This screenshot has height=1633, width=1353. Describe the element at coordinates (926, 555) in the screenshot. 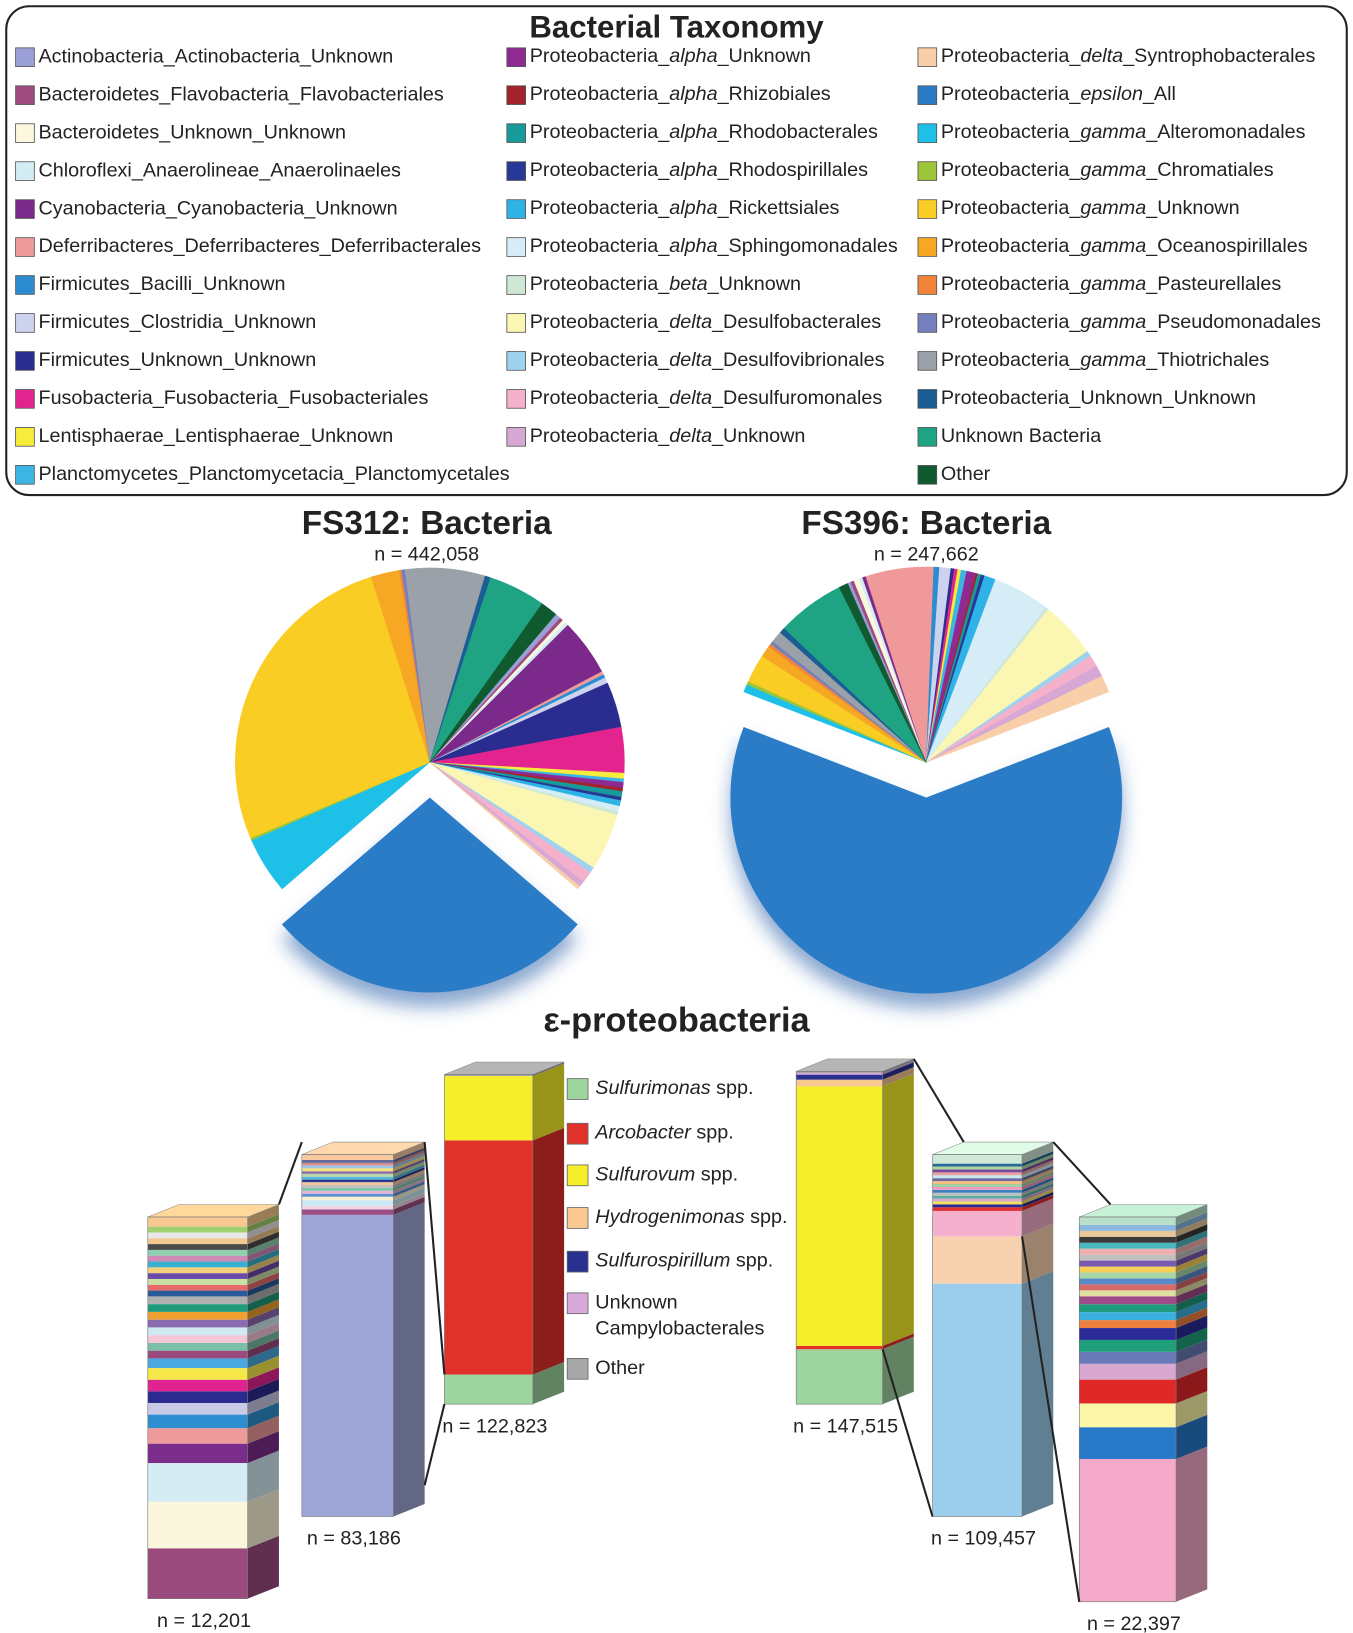

I see `pie-subtitle: n = 247,662` at that location.